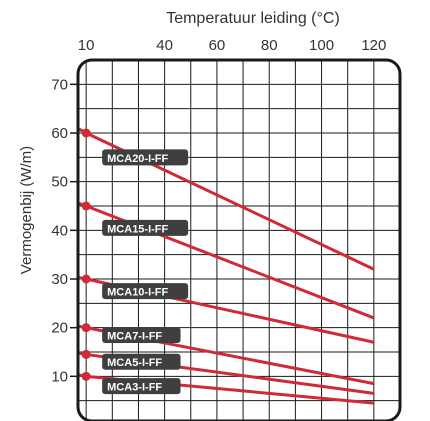  I want to click on y-tick-labels: 10 20 30 40 50 60 70, so click(64, 230).